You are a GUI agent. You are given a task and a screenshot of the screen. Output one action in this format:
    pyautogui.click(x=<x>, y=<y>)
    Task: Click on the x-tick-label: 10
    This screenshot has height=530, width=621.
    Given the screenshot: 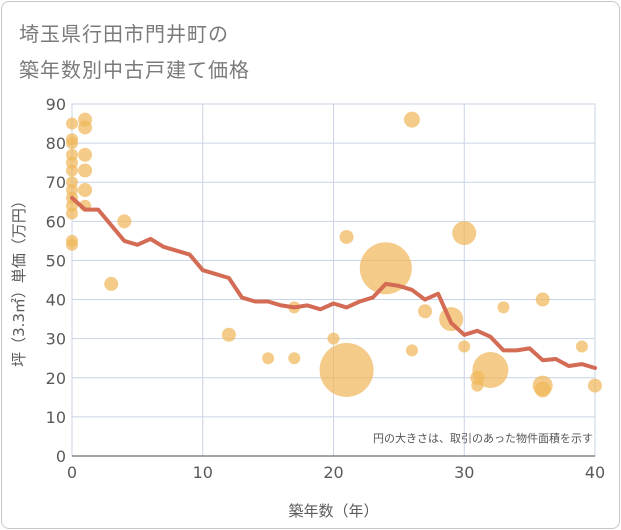 What is the action you would take?
    pyautogui.click(x=203, y=472)
    